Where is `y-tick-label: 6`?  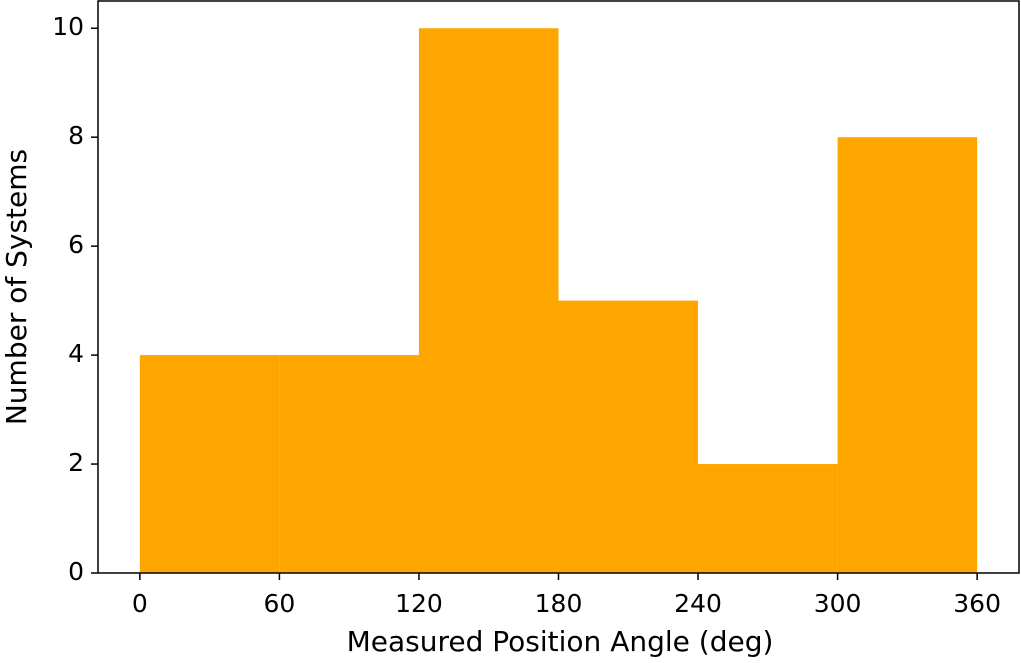
y-tick-label: 6 is located at coordinates (76, 244).